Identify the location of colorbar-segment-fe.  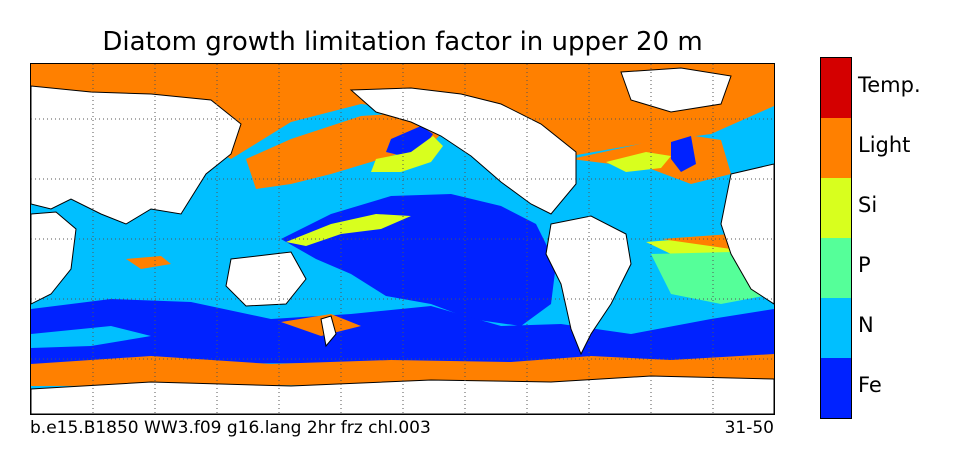
(836, 388).